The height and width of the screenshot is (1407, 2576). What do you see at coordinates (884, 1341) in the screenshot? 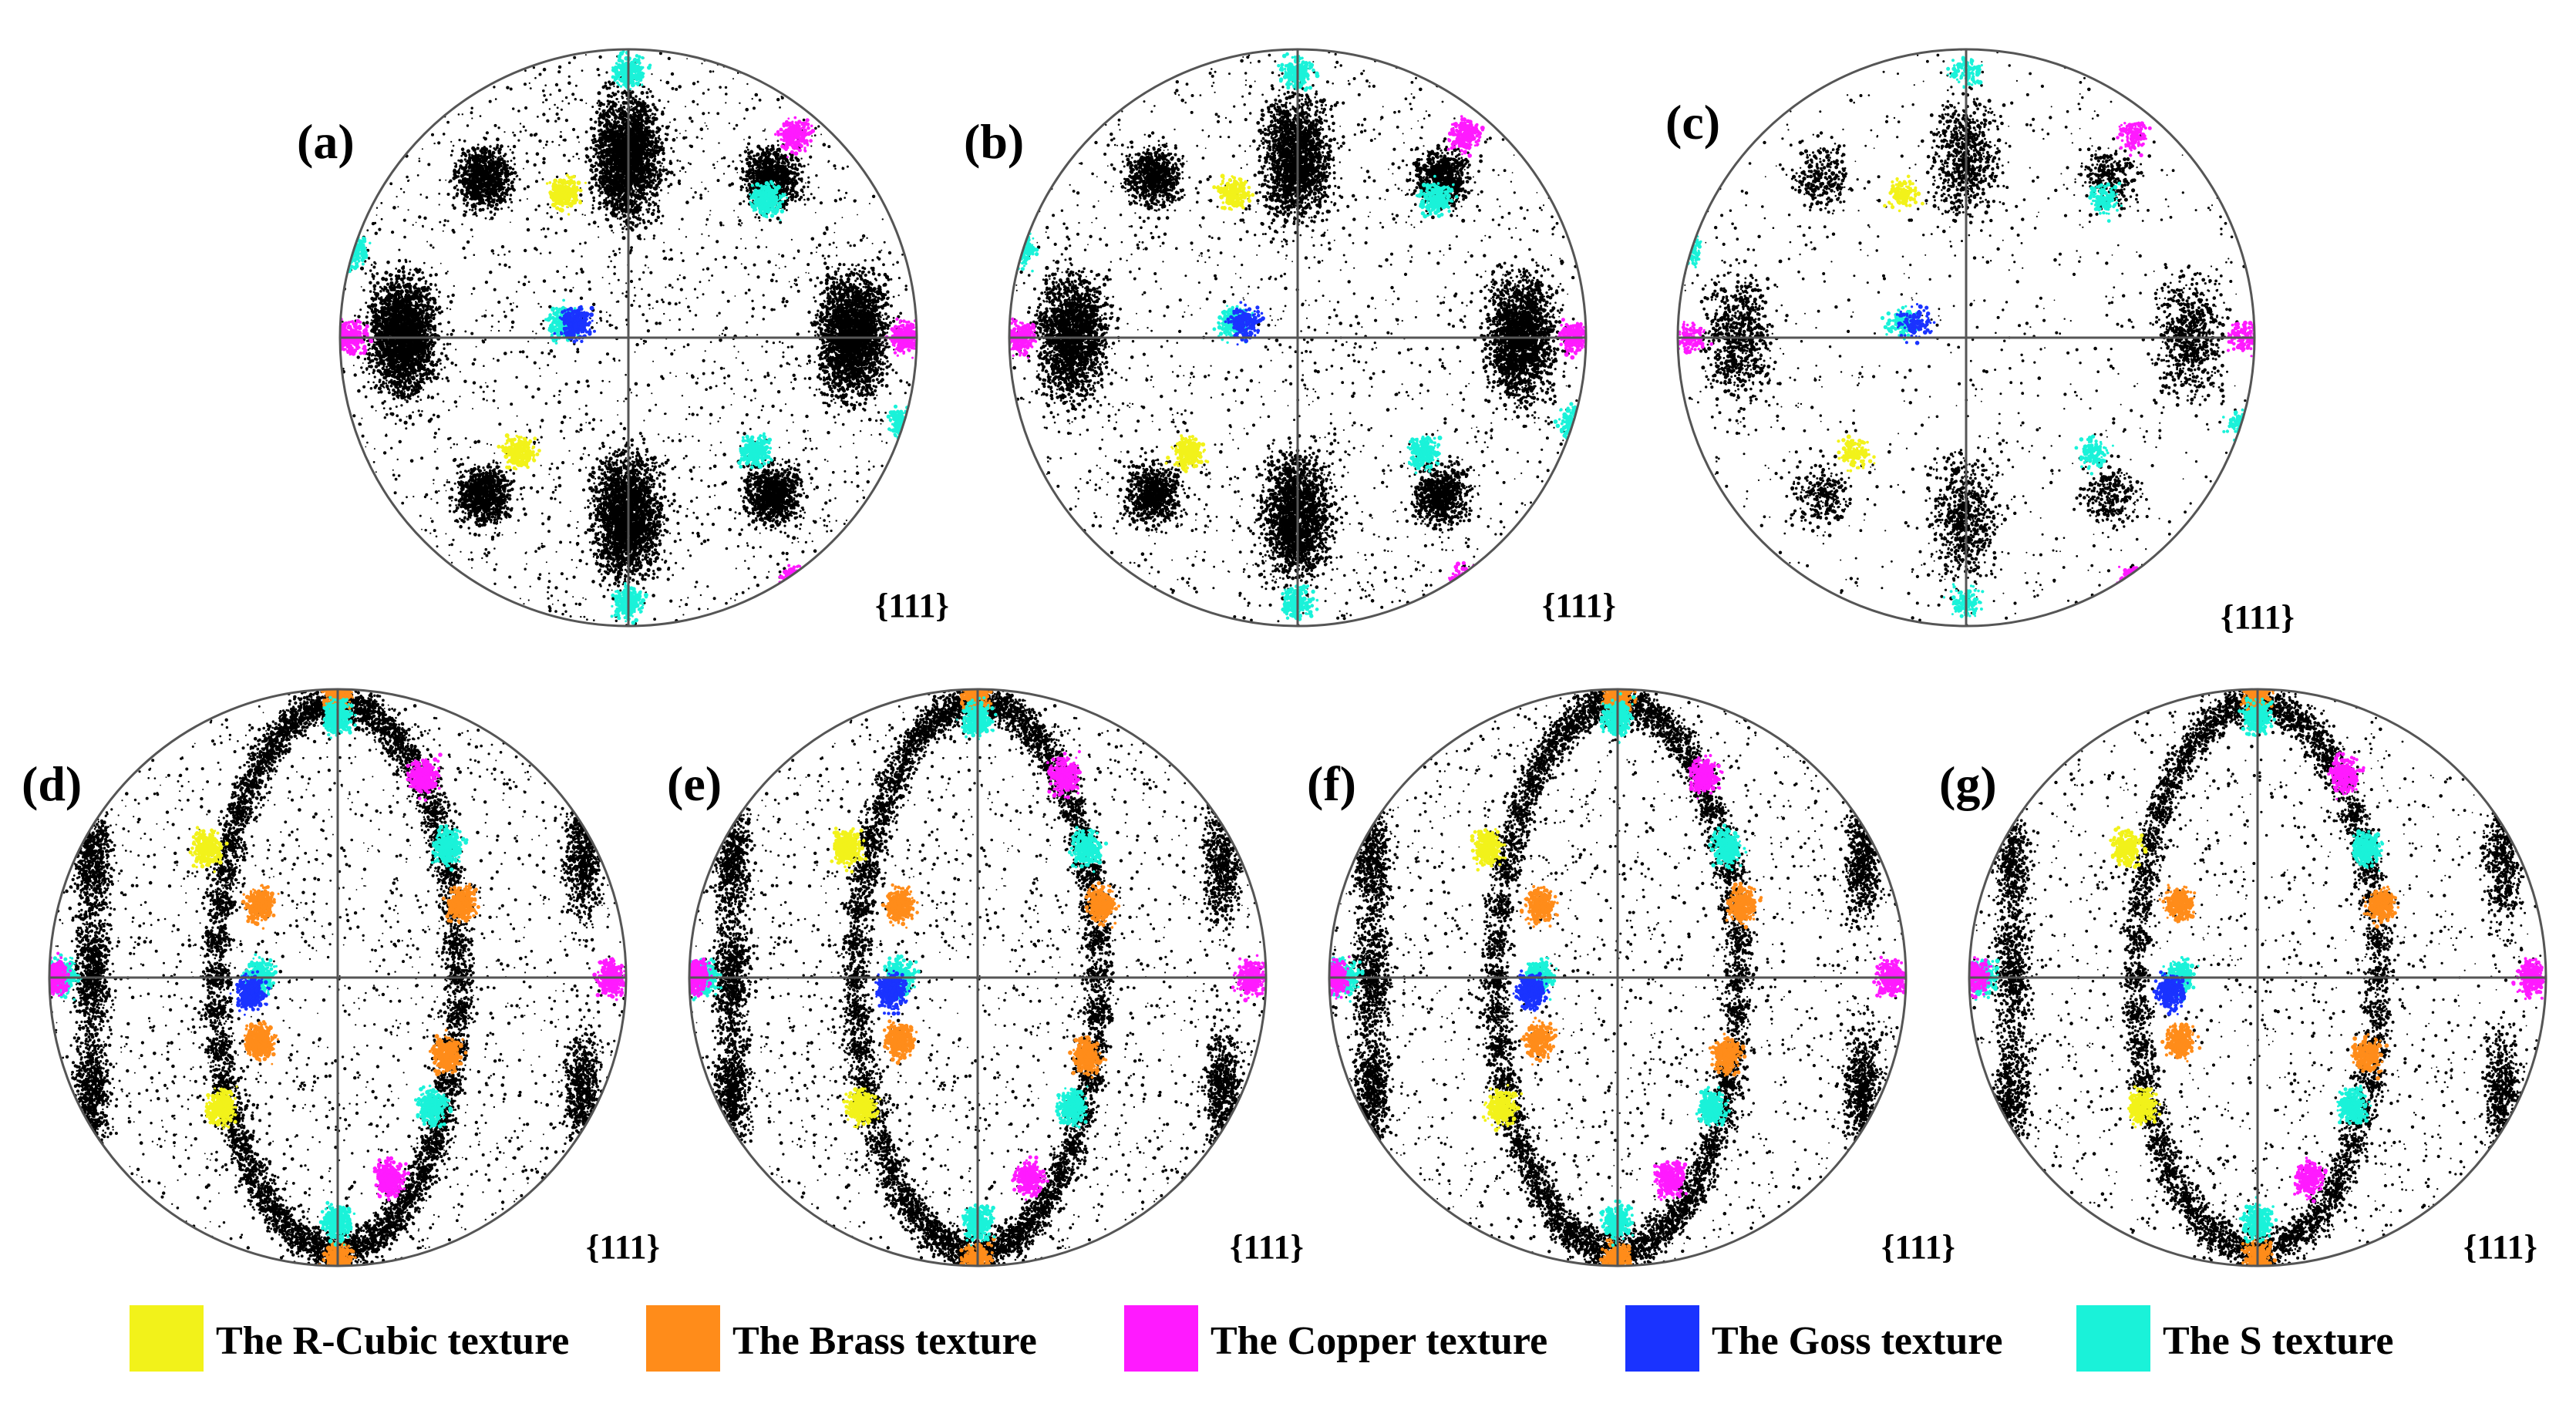
I see `legend-label: The Brass texture` at bounding box center [884, 1341].